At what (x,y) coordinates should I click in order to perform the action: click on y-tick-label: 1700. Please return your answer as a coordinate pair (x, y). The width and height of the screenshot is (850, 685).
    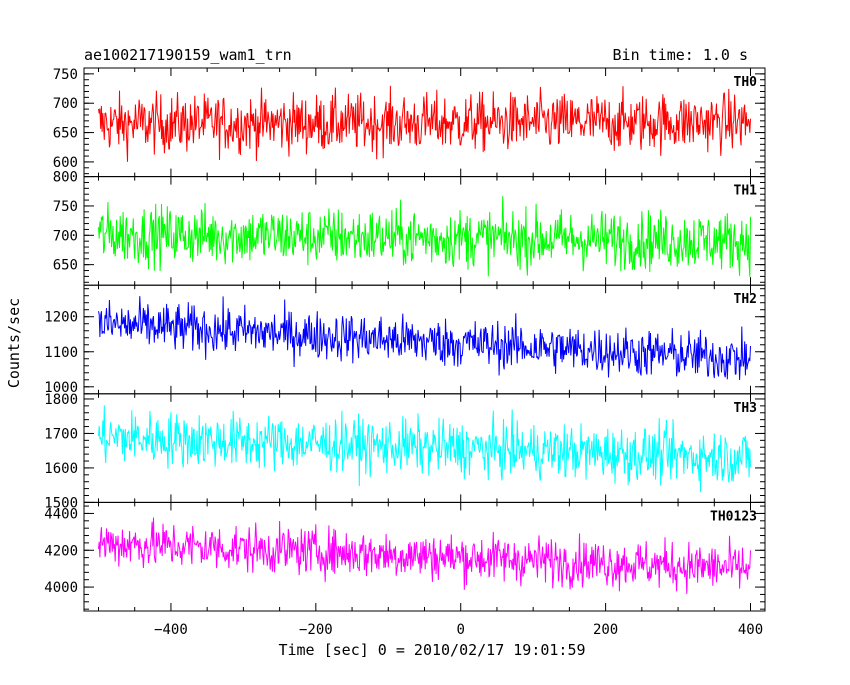
    Looking at the image, I should click on (61, 434).